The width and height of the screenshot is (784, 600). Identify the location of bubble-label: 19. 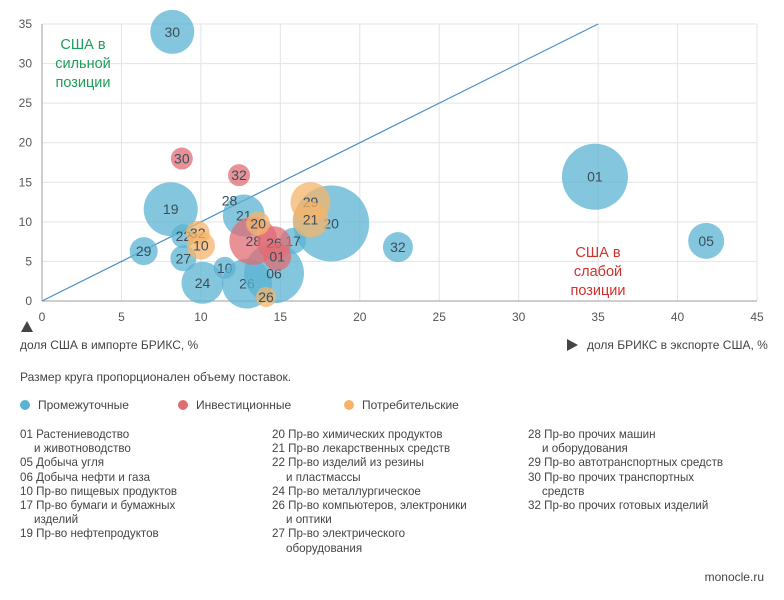
(171, 209).